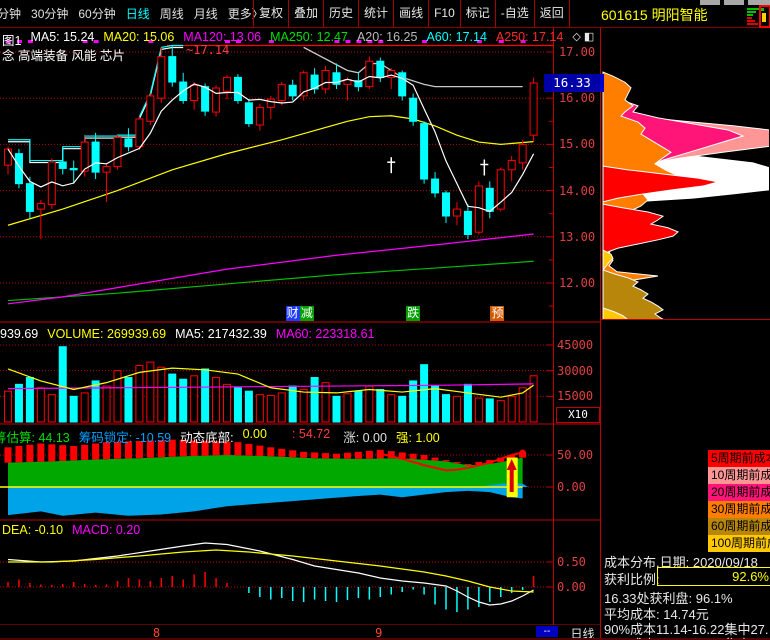 The width and height of the screenshot is (770, 640). What do you see at coordinates (276, 577) in the screenshot?
I see `macd-chart` at bounding box center [276, 577].